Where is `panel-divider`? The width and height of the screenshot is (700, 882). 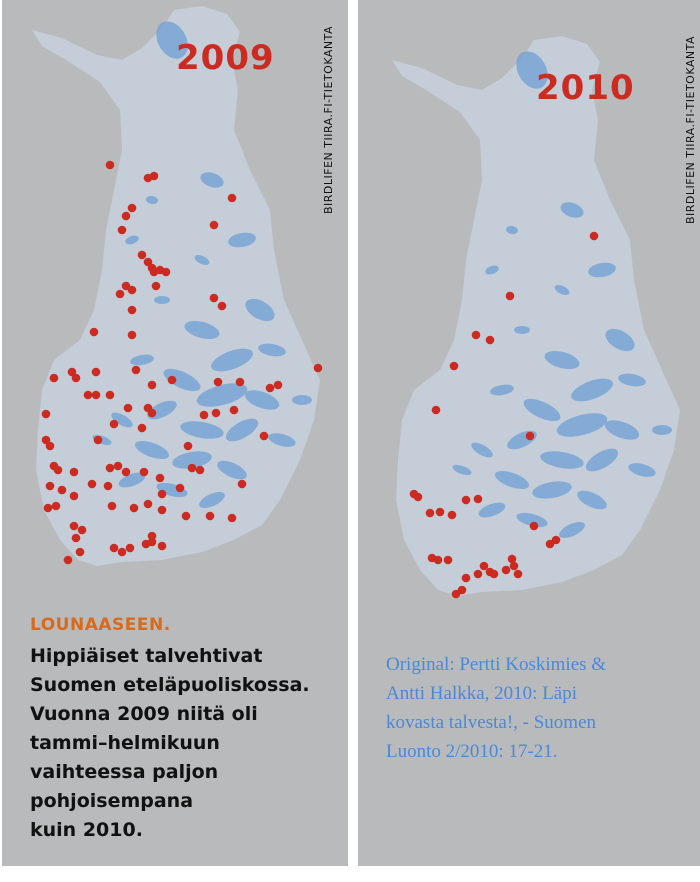 panel-divider is located at coordinates (353, 441).